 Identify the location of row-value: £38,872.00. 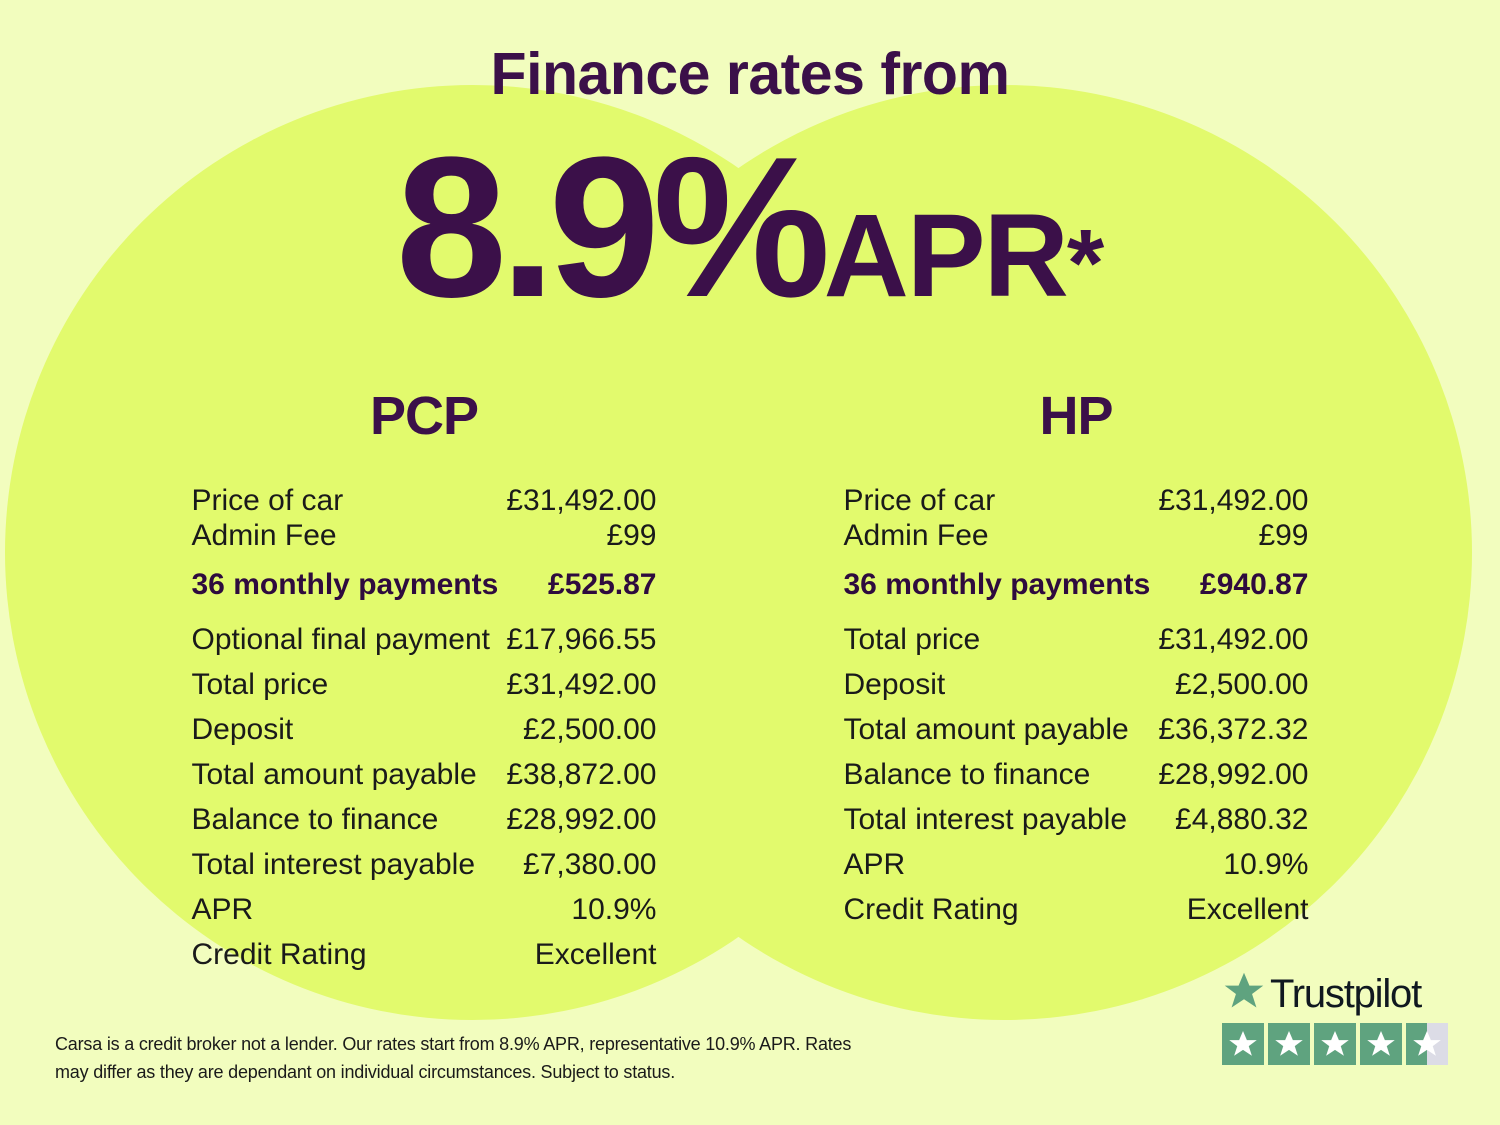
(581, 774).